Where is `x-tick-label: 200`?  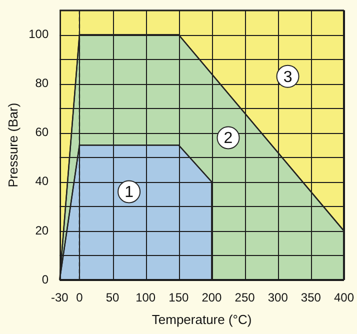
x-tick-label: 200 is located at coordinates (212, 297).